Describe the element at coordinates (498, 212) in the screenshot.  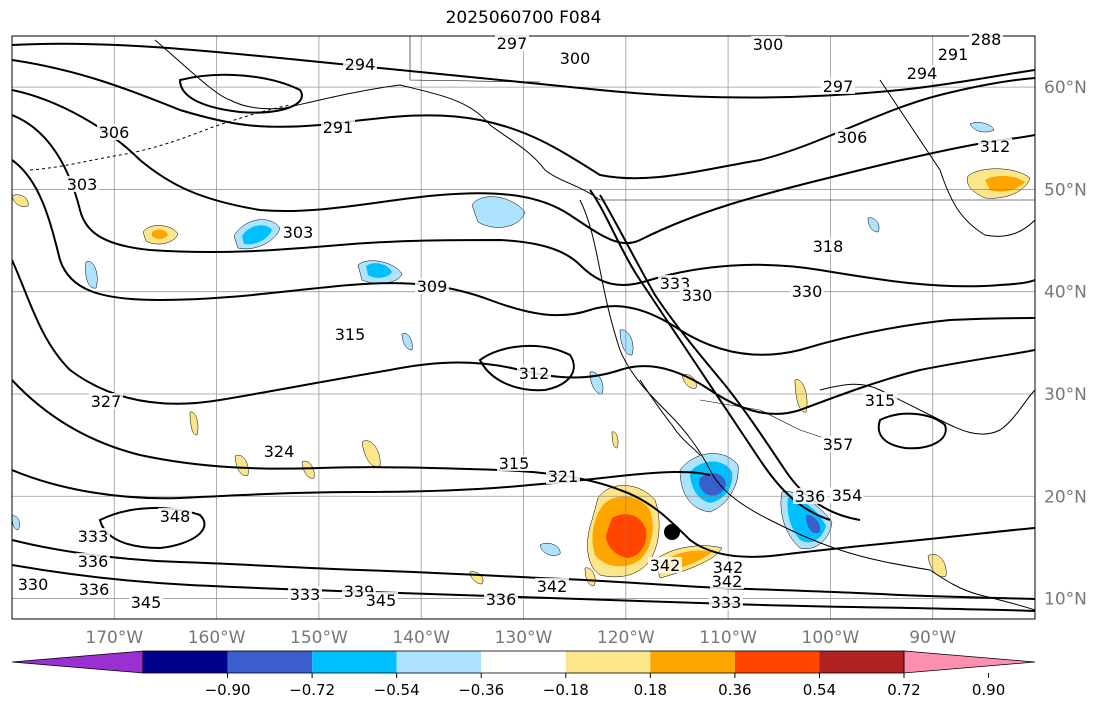
I see `shade-lightblue-bc` at that location.